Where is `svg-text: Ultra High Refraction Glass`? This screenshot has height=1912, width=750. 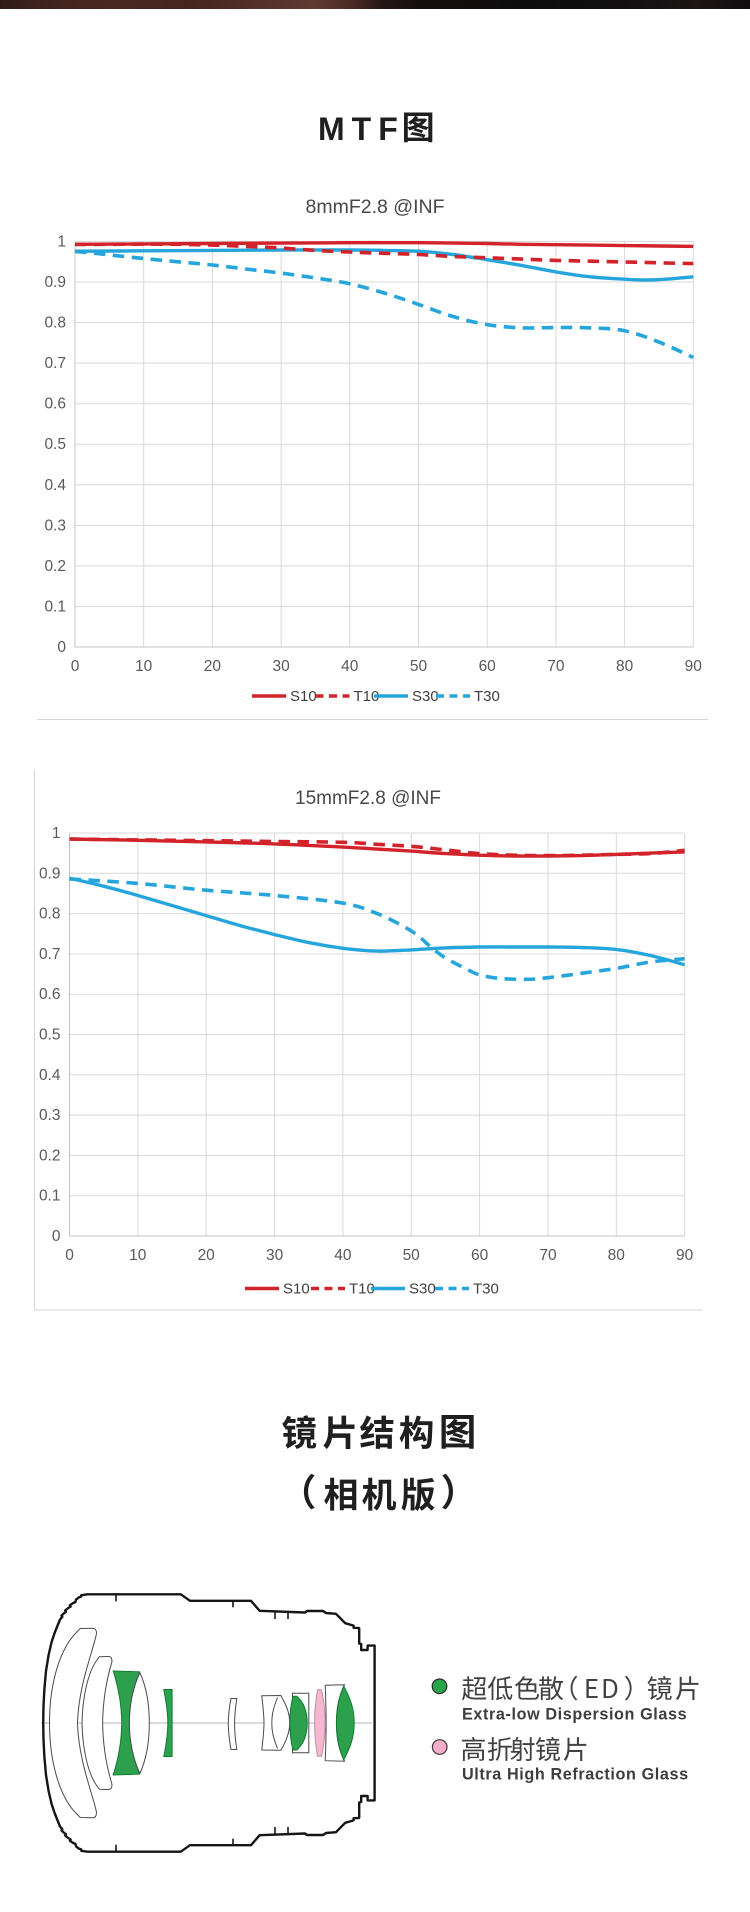 svg-text: Ultra High Refraction Glass is located at coordinates (575, 1775).